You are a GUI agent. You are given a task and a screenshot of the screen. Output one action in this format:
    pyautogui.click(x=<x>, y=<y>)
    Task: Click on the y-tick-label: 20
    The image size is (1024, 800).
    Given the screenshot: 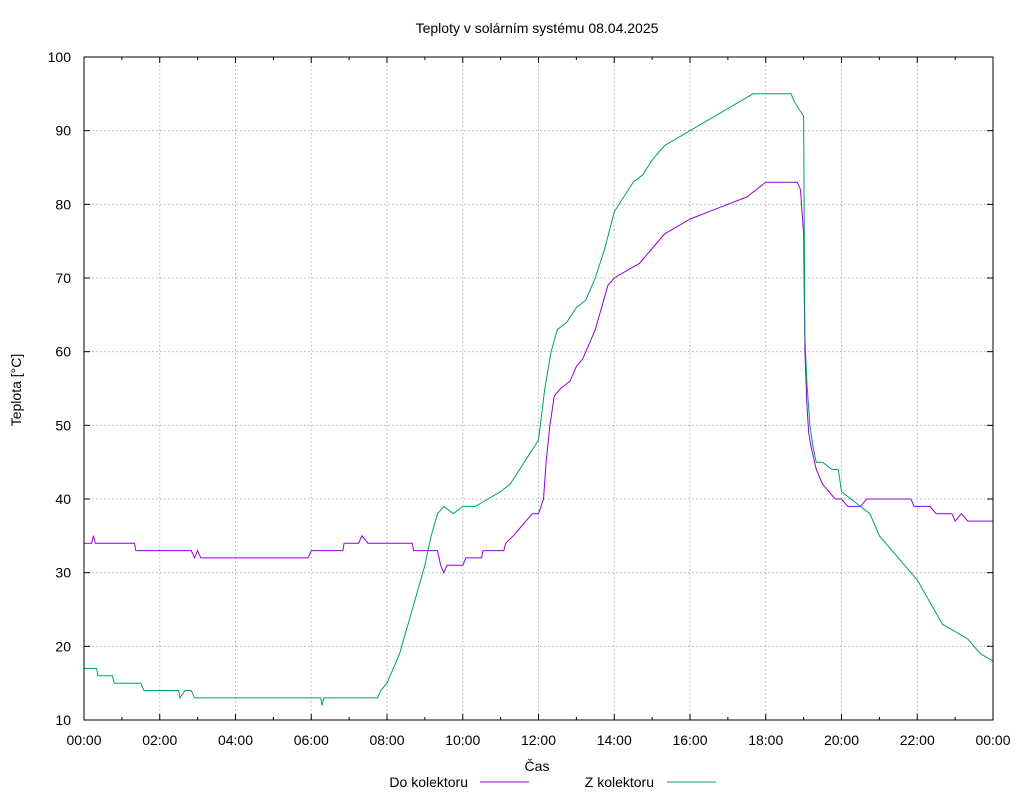 What is the action you would take?
    pyautogui.click(x=63, y=646)
    